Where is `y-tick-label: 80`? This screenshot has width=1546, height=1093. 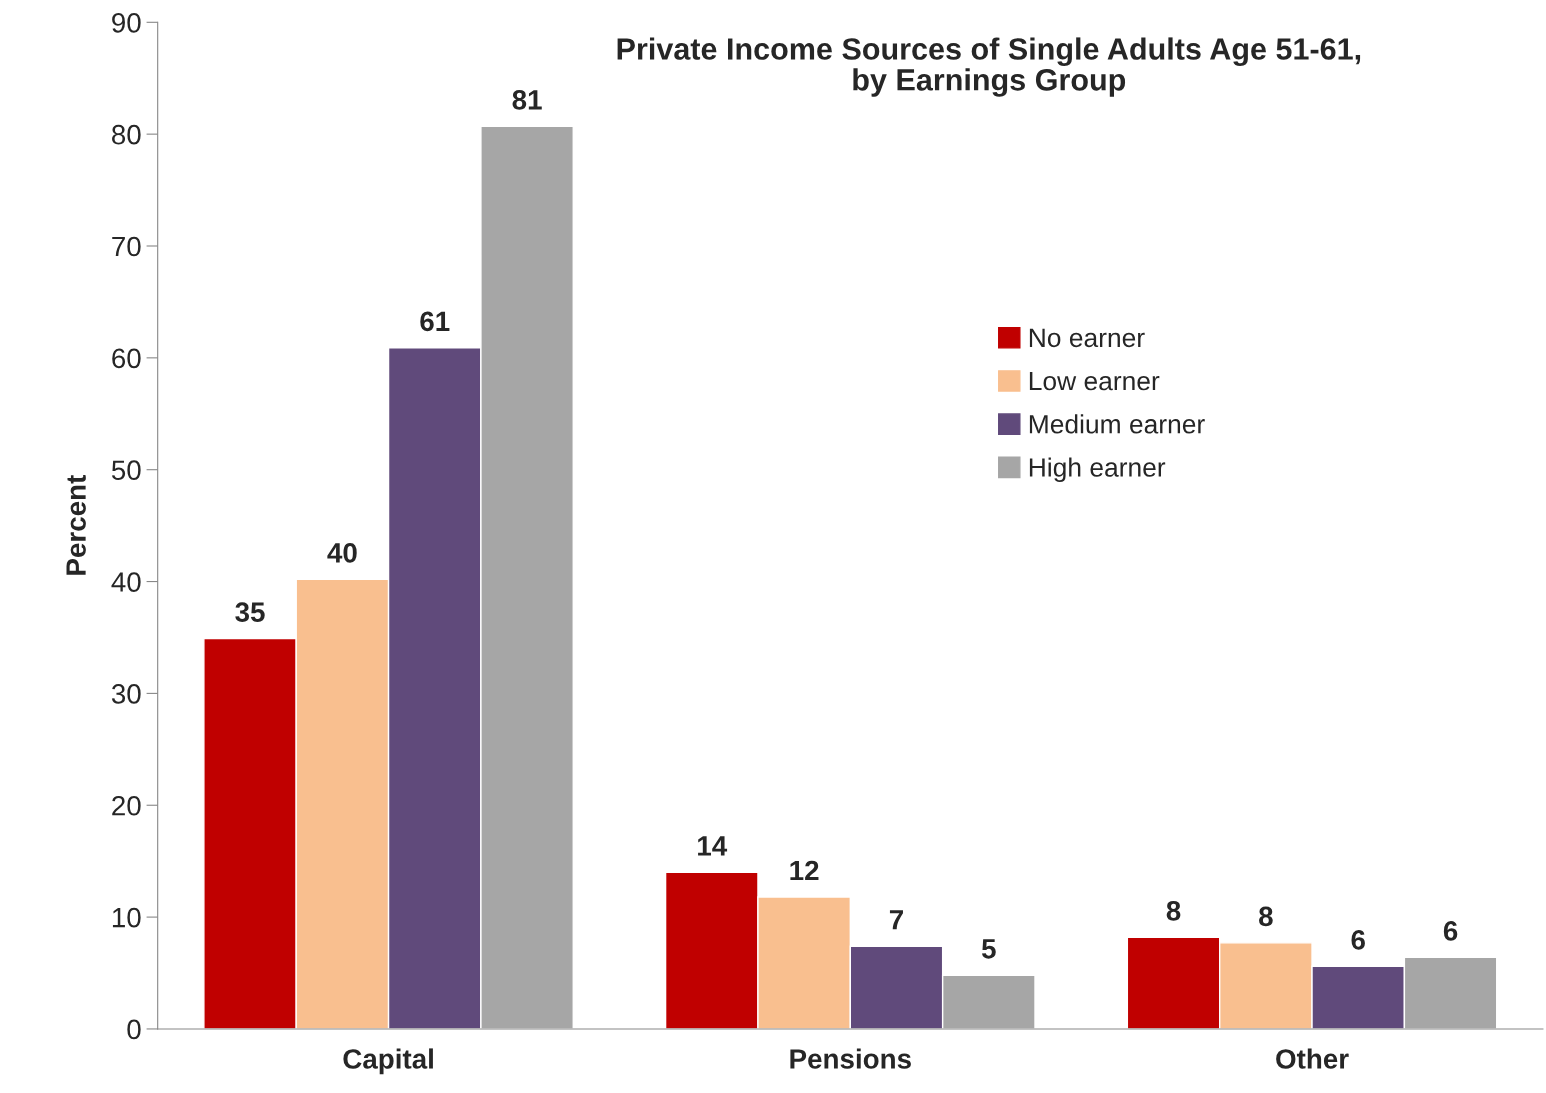
y-tick-label: 80 is located at coordinates (126, 134).